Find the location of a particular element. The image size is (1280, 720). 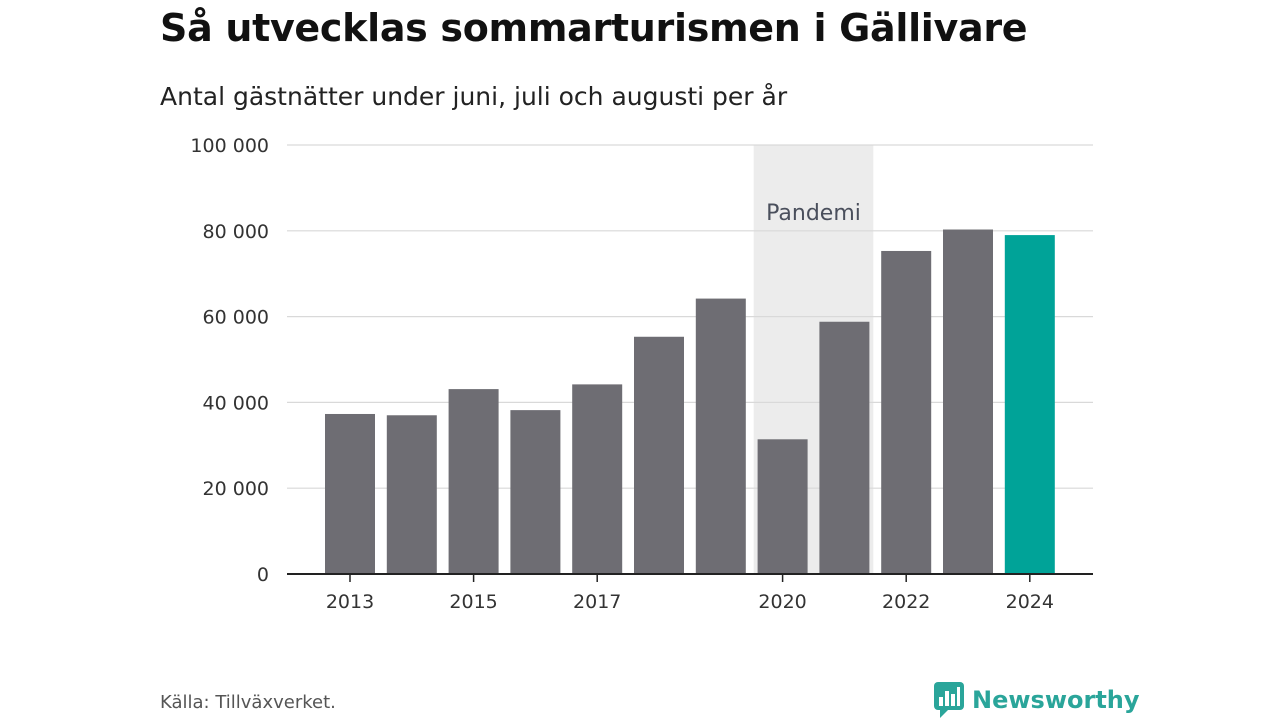

y-tick-label: 80 000 is located at coordinates (236, 232).